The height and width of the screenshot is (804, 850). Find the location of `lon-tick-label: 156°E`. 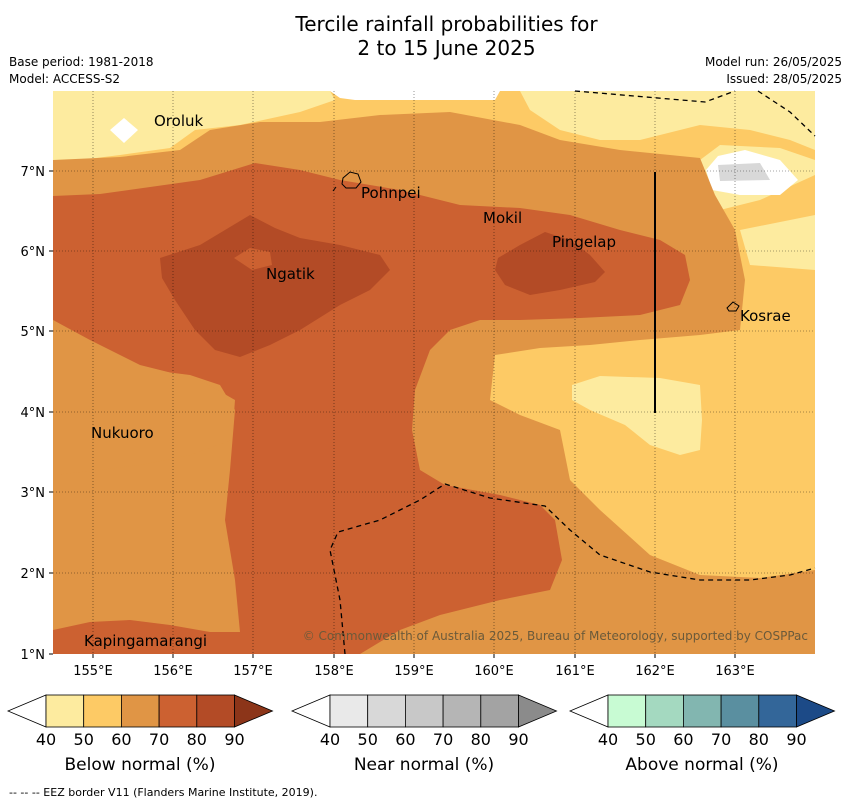

lon-tick-label: 156°E is located at coordinates (173, 671).